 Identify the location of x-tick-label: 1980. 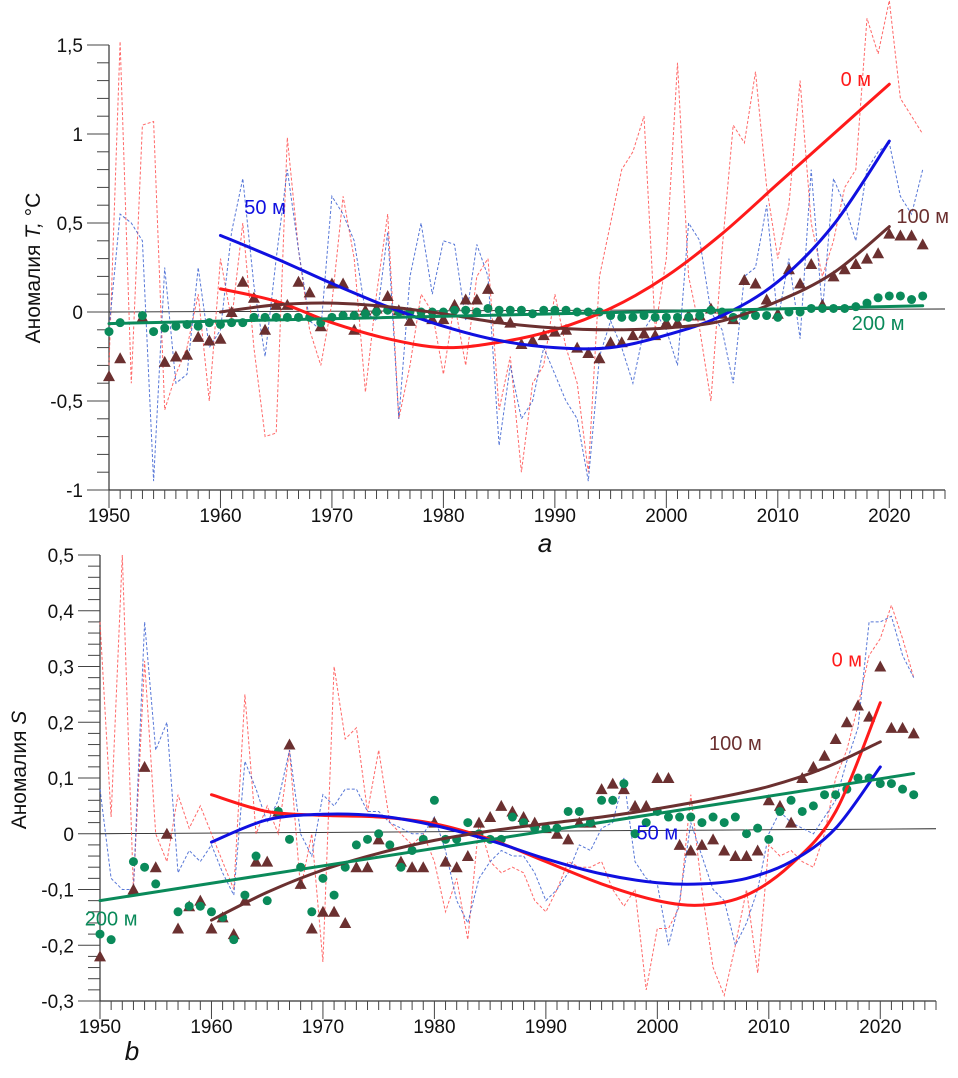
(434, 1027).